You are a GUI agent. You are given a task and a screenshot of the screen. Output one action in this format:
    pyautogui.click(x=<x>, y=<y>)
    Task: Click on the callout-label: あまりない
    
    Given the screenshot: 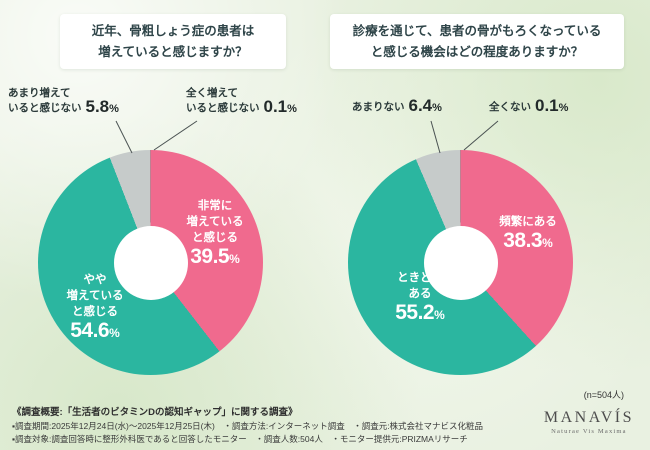 What is the action you would take?
    pyautogui.click(x=378, y=106)
    